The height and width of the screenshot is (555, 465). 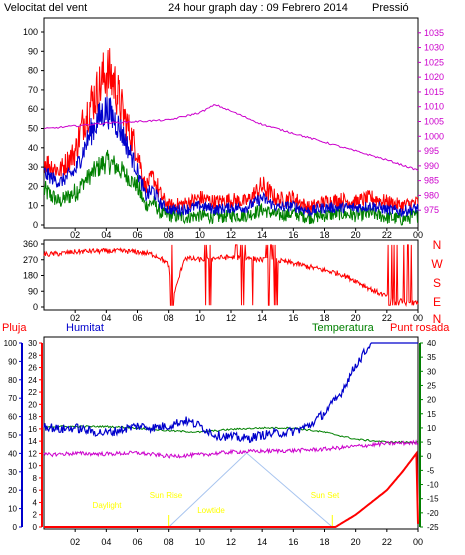 What do you see at coordinates (32, 380) in the screenshot?
I see `pluja-y-tick-label: 24` at bounding box center [32, 380].